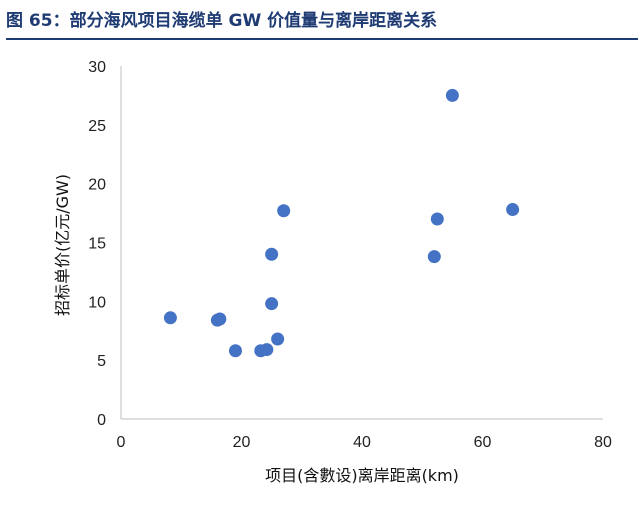 Image resolution: width=644 pixels, height=529 pixels. What do you see at coordinates (97, 244) in the screenshot?
I see `y-tick-label: 15` at bounding box center [97, 244].